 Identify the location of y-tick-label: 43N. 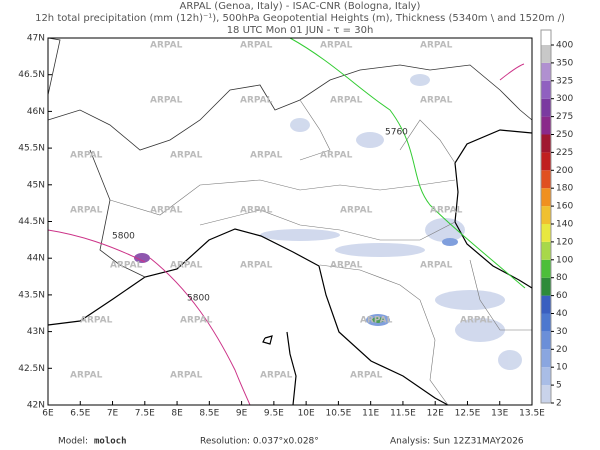
(36, 332).